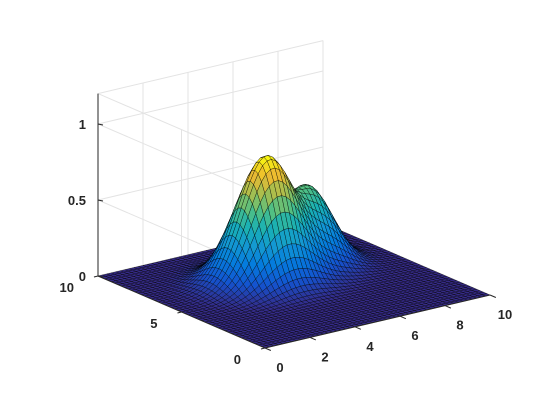 This screenshot has height=420, width=560. What do you see at coordinates (324, 356) in the screenshot?
I see `x-tick-label: 2` at bounding box center [324, 356].